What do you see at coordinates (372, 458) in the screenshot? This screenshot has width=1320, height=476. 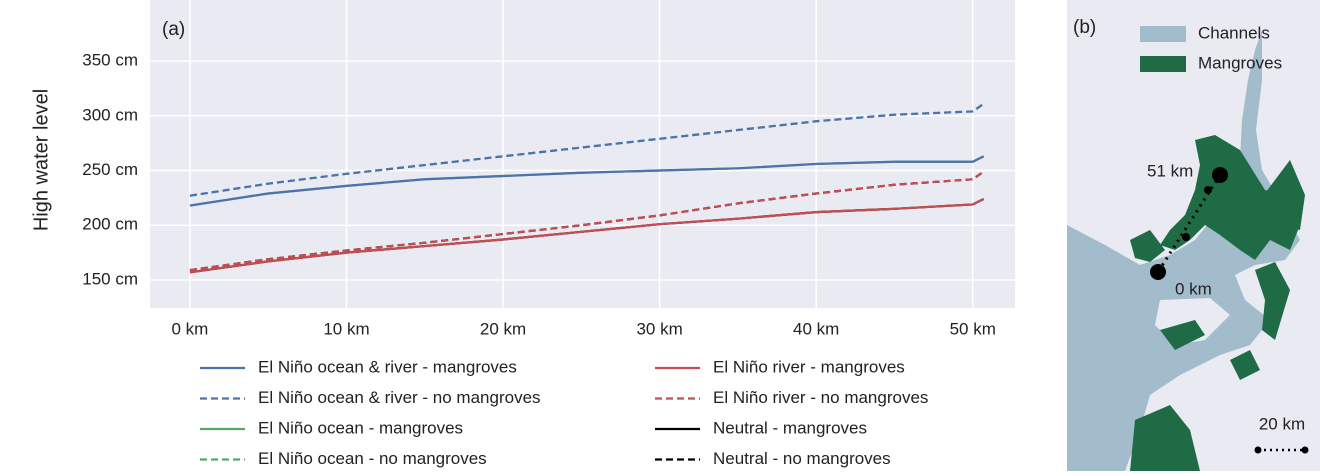 I see `legend-label: El Niño ocean - no mangroves` at bounding box center [372, 458].